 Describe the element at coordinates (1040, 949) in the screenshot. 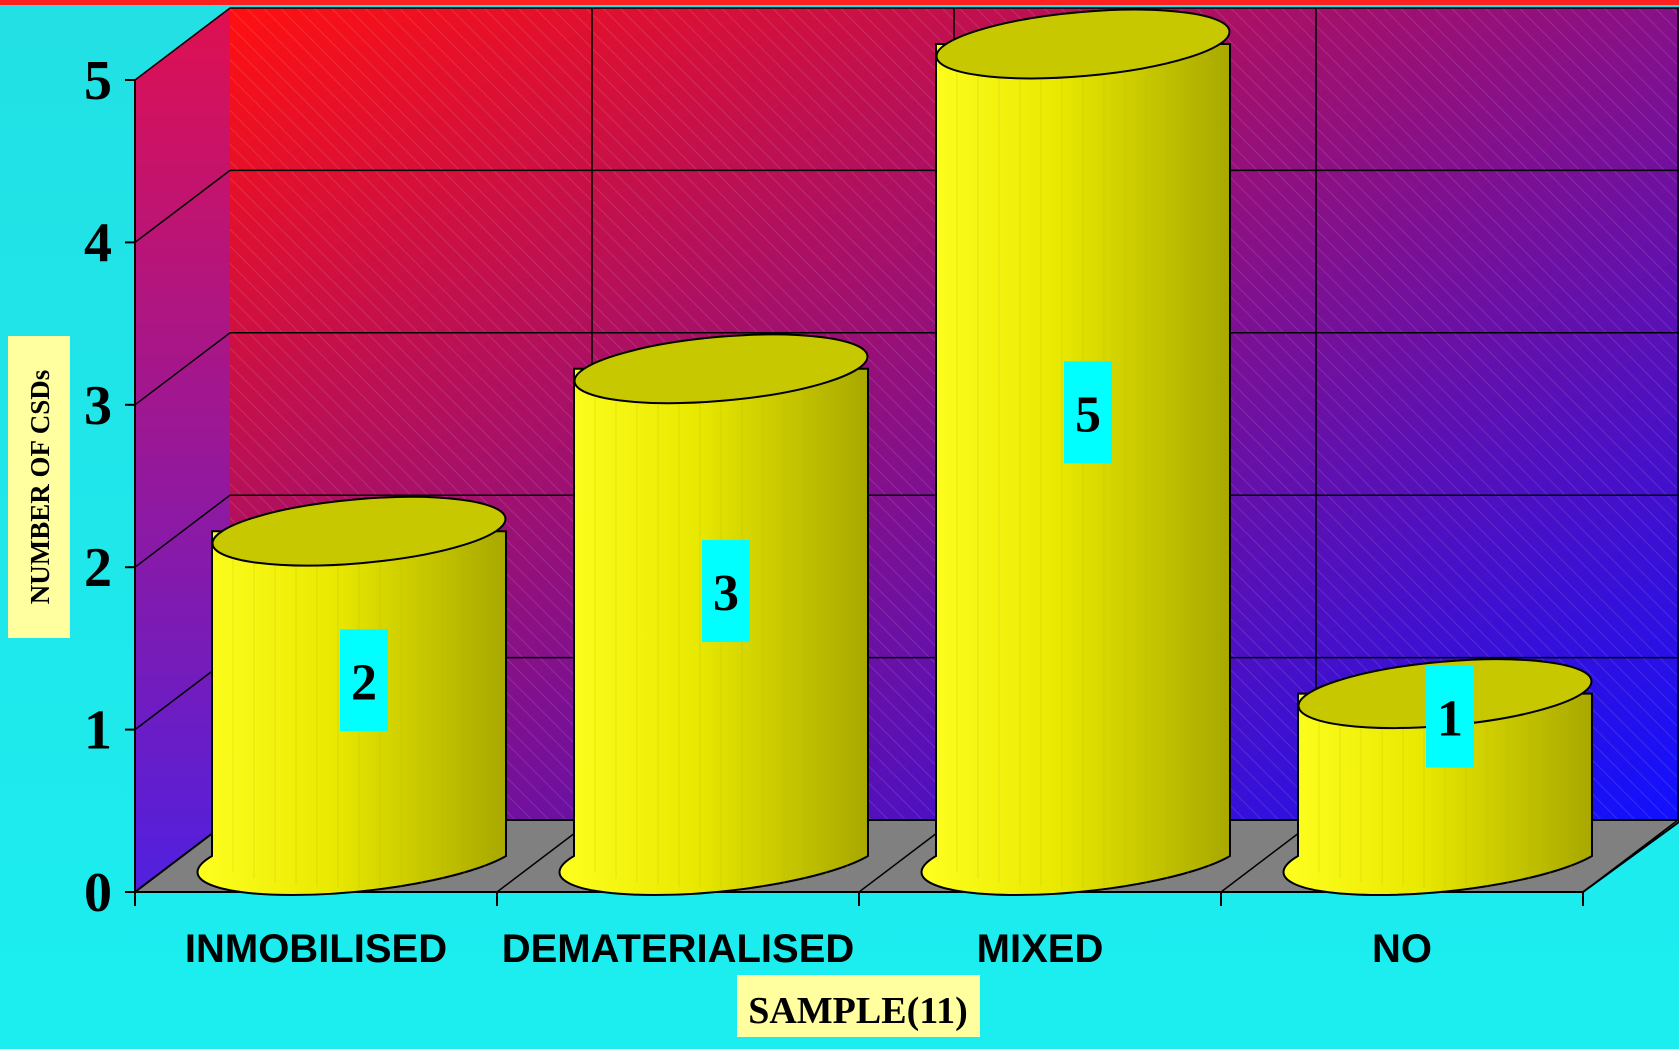

I see `x-category-label: MIXED` at that location.